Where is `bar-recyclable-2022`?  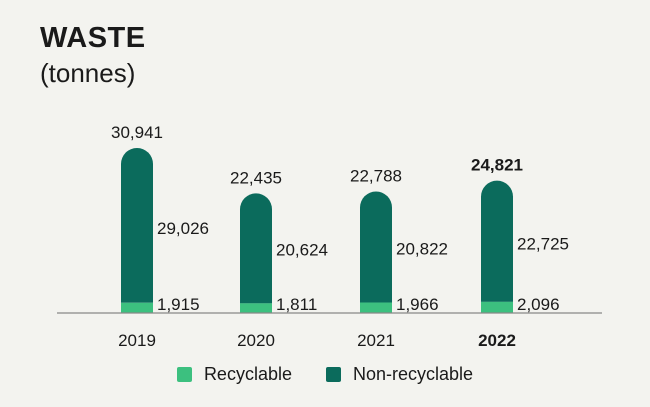 bar-recyclable-2022 is located at coordinates (497, 307).